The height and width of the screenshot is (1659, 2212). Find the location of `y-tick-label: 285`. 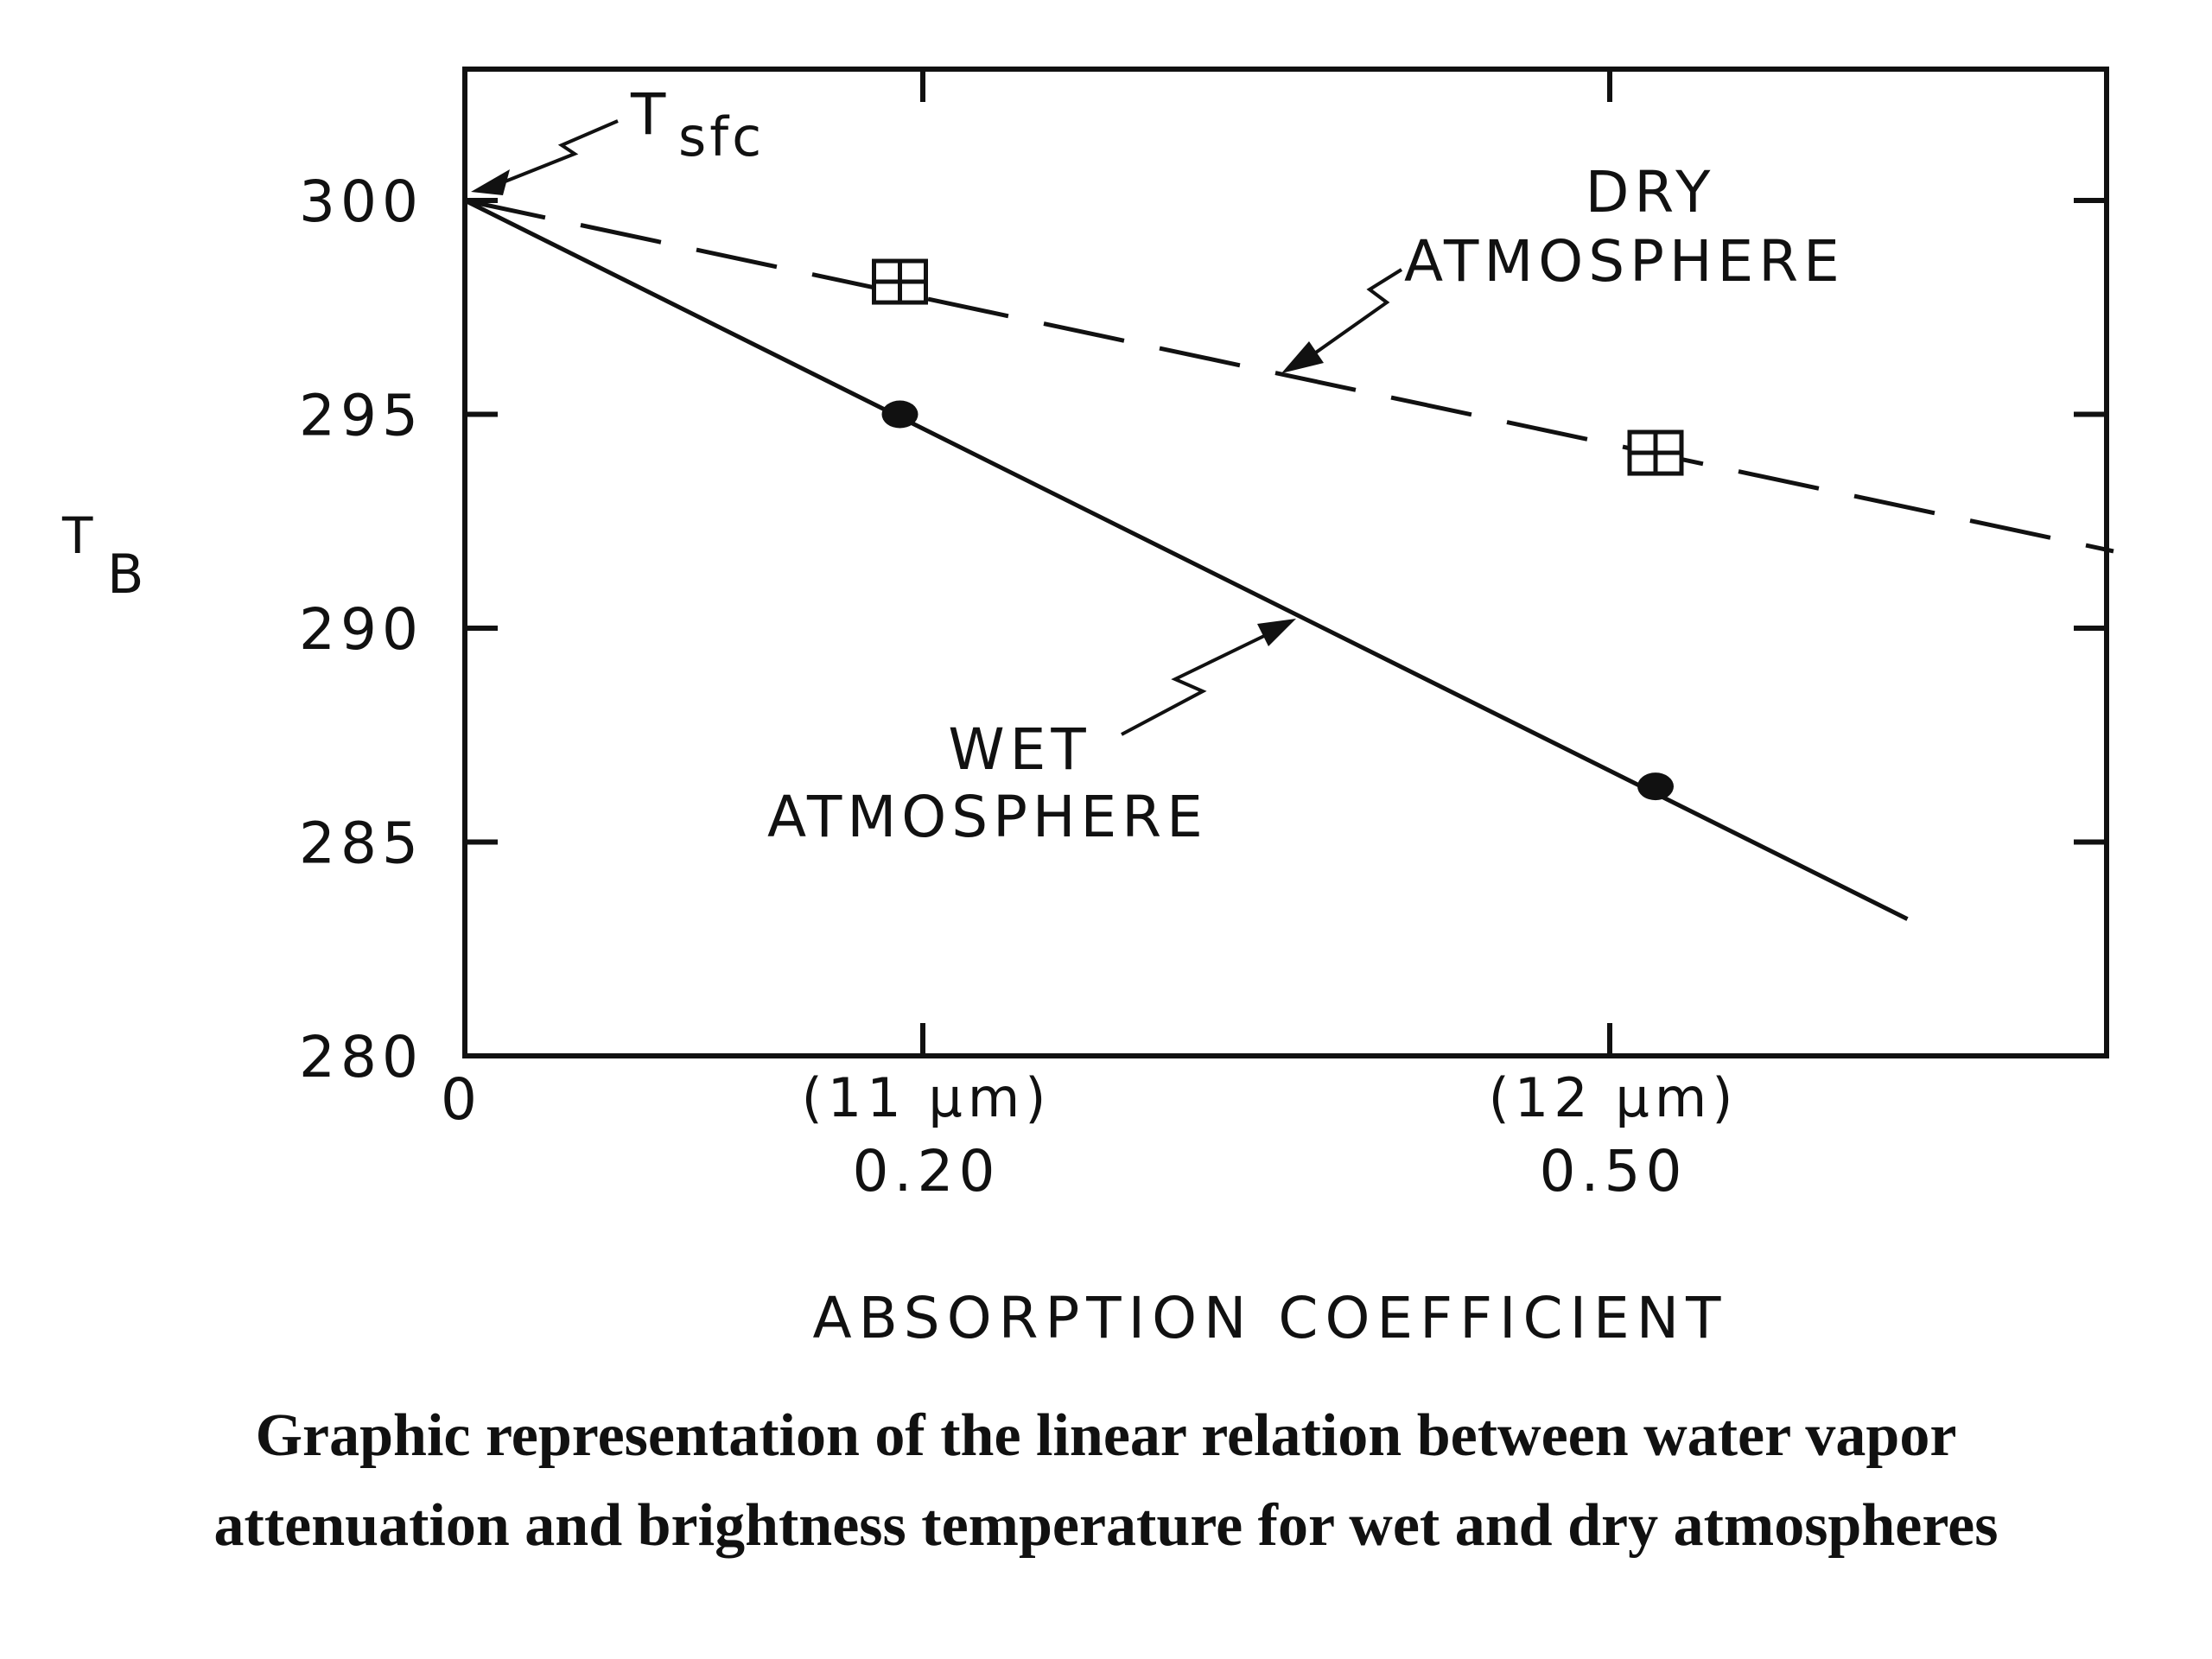

y-tick-label: 285 is located at coordinates (361, 843).